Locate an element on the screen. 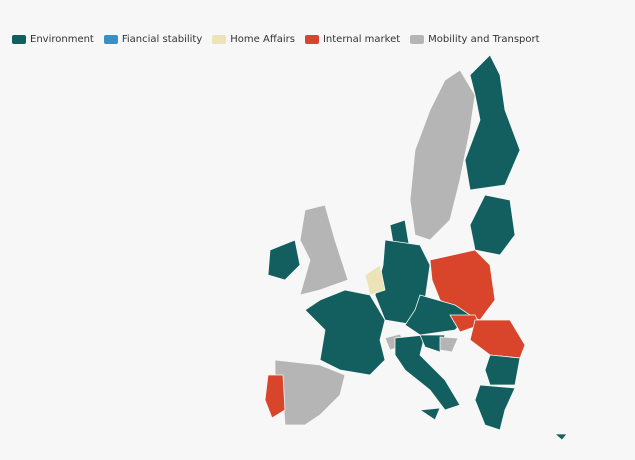 The image size is (635, 460). legend-item: Fiancial stability is located at coordinates (153, 39).